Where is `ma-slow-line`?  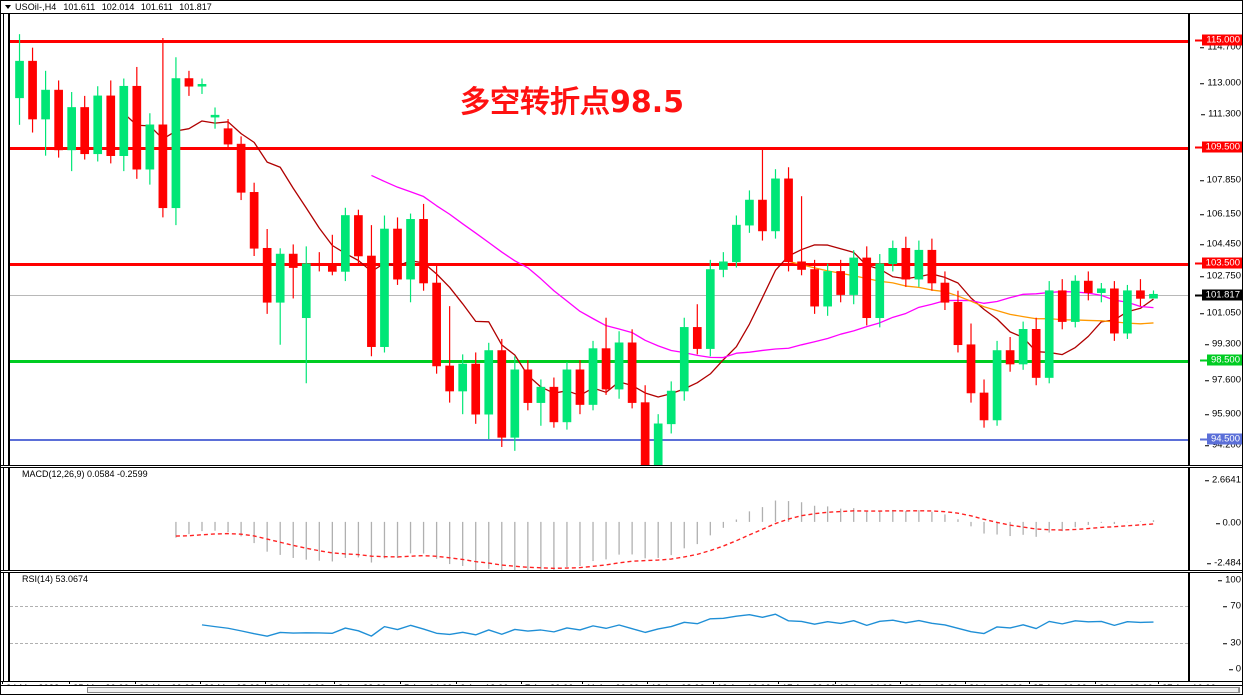 ma-slow-line is located at coordinates (971, 292).